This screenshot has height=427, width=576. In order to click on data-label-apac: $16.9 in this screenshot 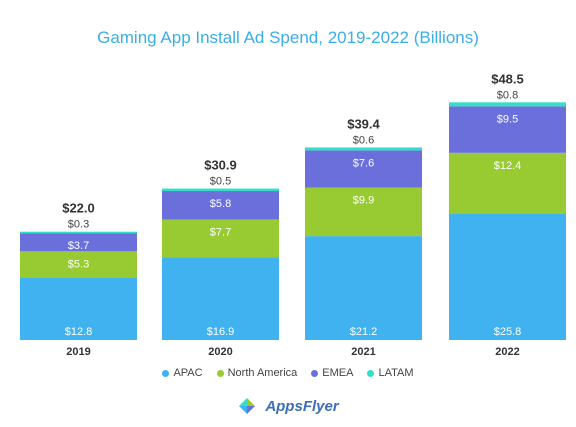, I will do `click(221, 332)`.